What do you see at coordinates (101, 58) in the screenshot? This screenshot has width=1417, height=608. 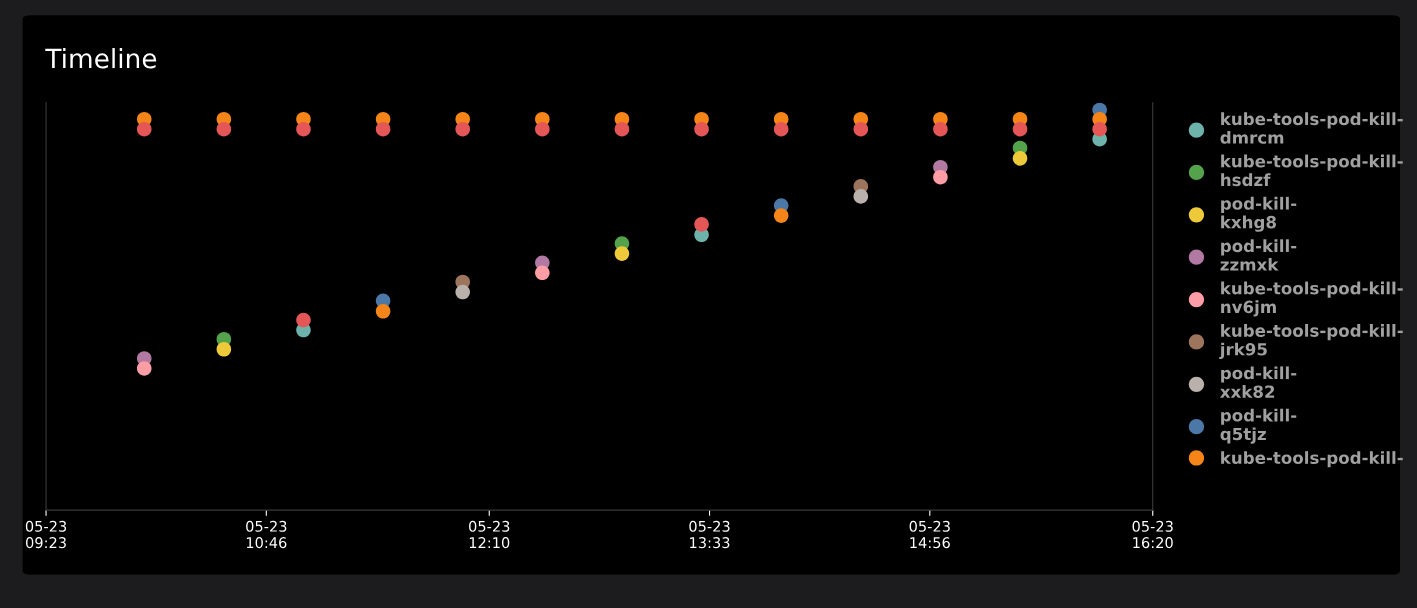 I see `chart-title: Timeline` at bounding box center [101, 58].